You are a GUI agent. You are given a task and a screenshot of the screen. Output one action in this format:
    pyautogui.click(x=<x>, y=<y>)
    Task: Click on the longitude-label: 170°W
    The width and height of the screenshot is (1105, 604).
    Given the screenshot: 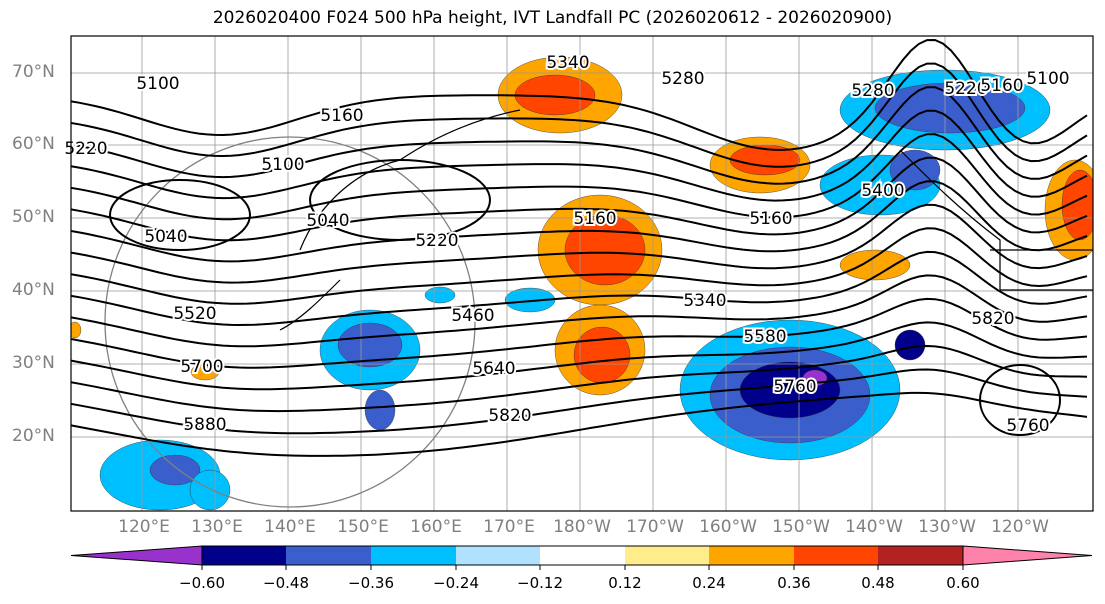 What is the action you would take?
    pyautogui.click(x=655, y=527)
    